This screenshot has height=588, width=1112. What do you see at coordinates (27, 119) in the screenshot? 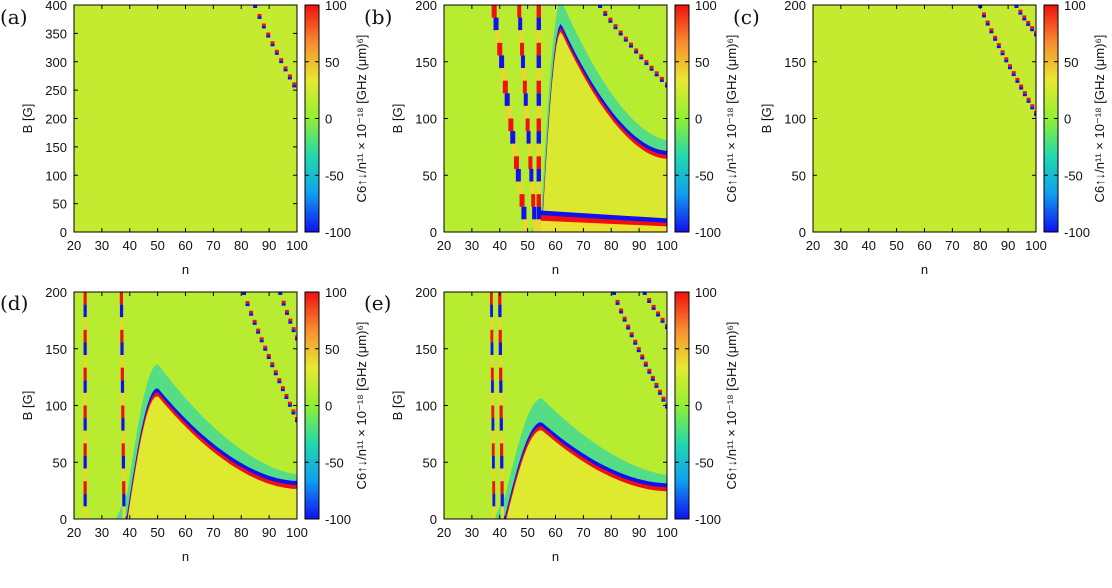
I see `y-axis-label: B [G]` at bounding box center [27, 119].